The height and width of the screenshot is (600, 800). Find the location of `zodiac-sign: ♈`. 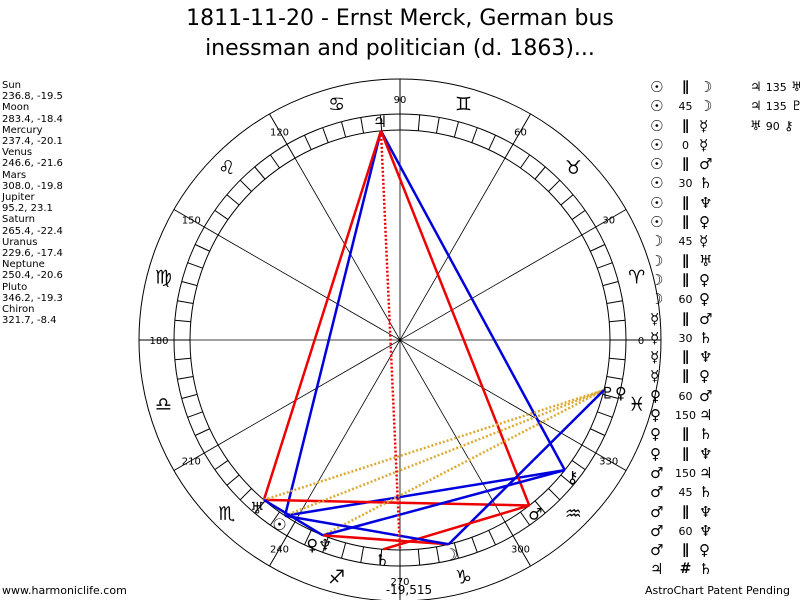

zodiac-sign: ♈ is located at coordinates (636, 278).